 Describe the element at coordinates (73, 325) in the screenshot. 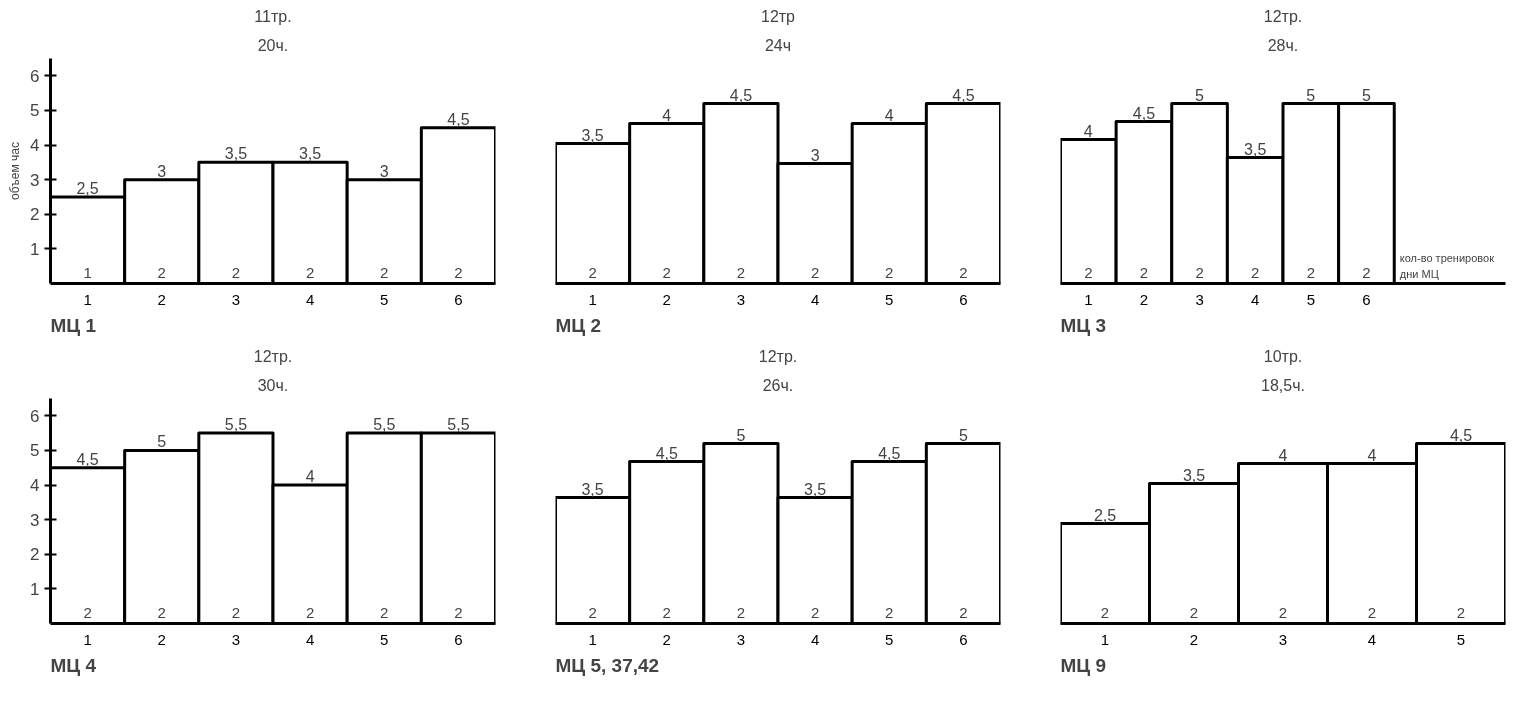

I see `text: МЦ 1` at that location.